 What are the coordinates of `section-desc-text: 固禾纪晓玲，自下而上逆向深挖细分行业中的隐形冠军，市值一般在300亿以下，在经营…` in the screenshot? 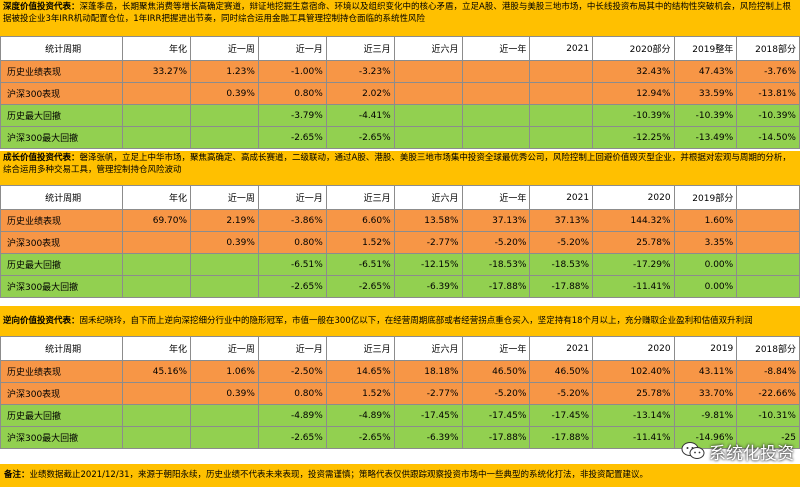 It's located at (416, 321).